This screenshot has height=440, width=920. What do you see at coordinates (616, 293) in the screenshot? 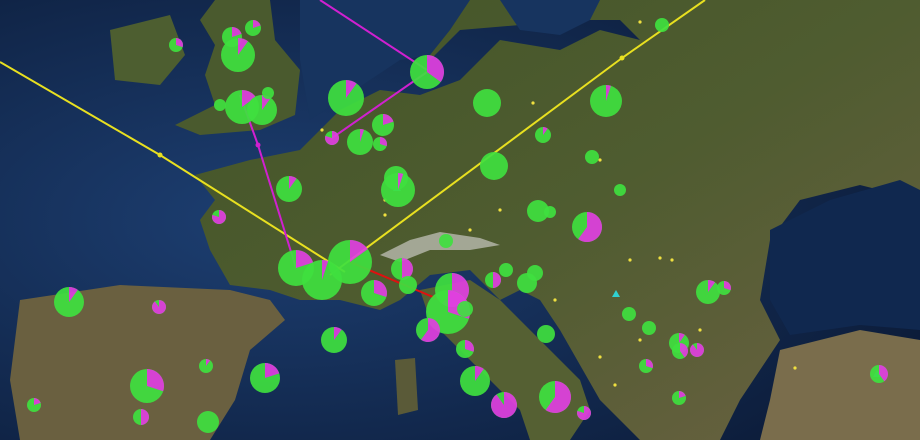
I see `triangle-marker-icon` at bounding box center [616, 293].